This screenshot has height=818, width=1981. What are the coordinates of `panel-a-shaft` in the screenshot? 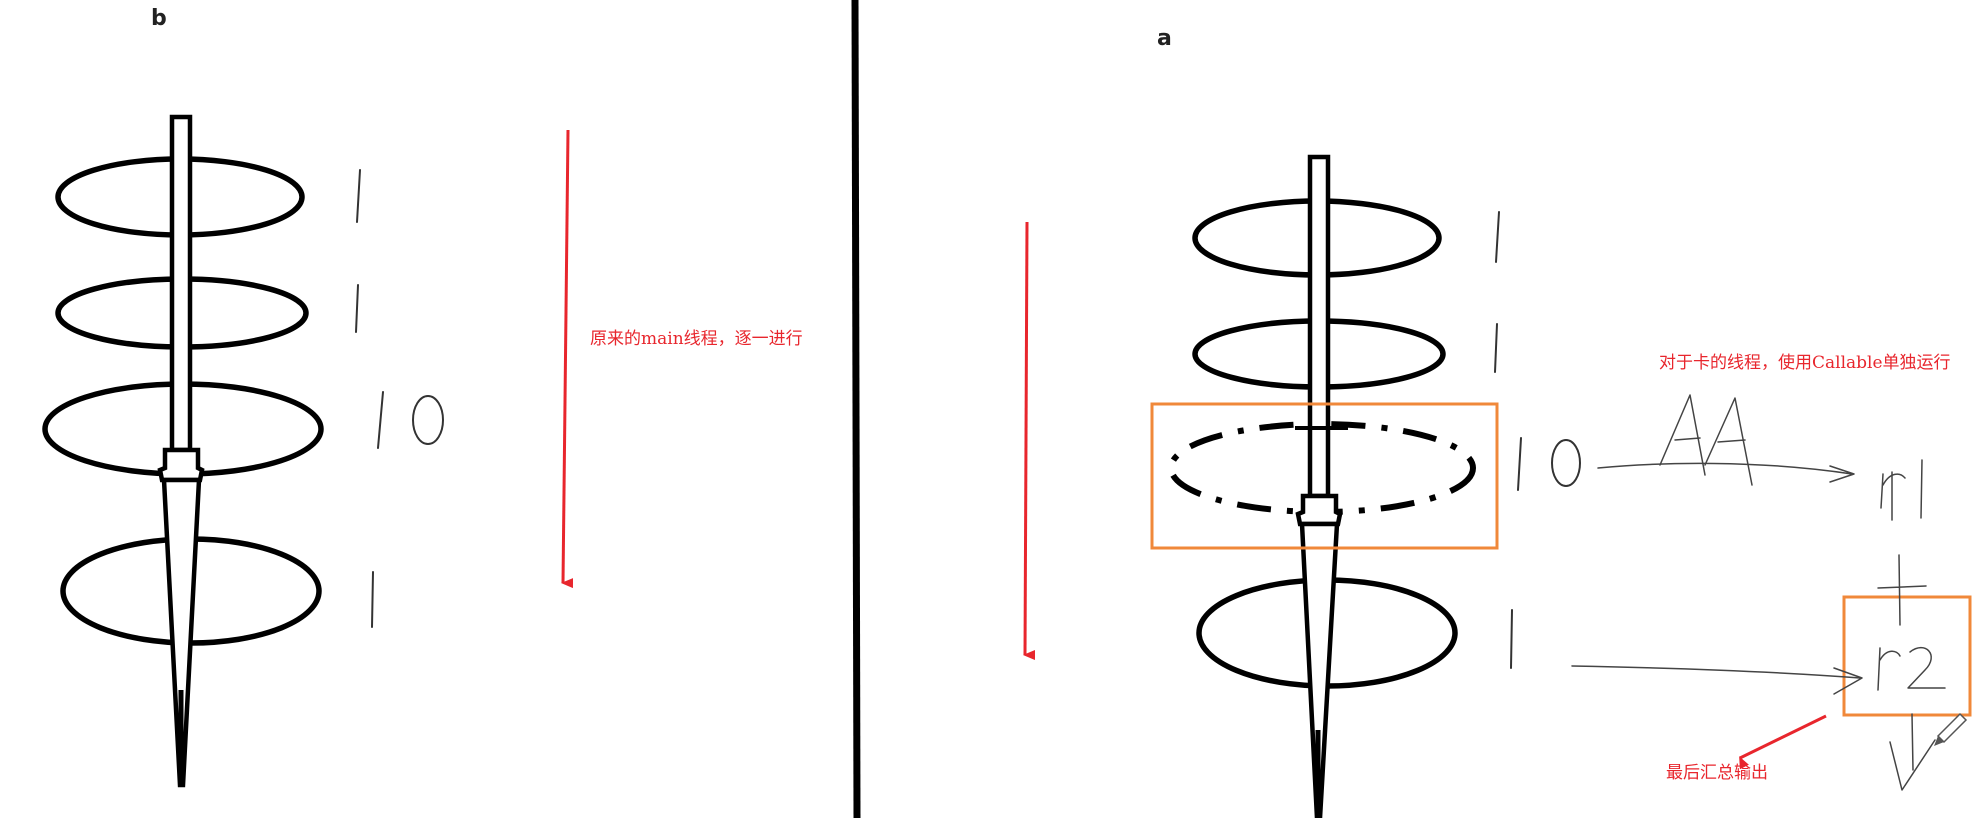 It's located at (1319, 326).